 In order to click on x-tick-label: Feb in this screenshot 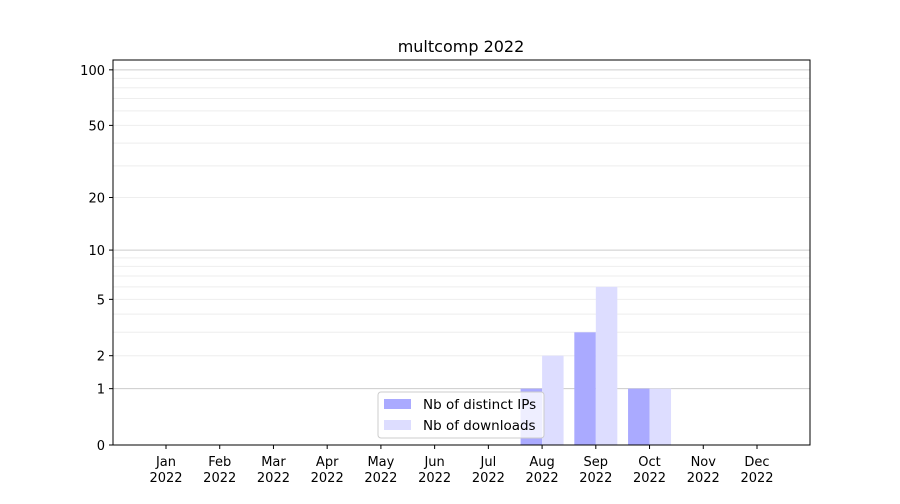, I will do `click(219, 462)`.